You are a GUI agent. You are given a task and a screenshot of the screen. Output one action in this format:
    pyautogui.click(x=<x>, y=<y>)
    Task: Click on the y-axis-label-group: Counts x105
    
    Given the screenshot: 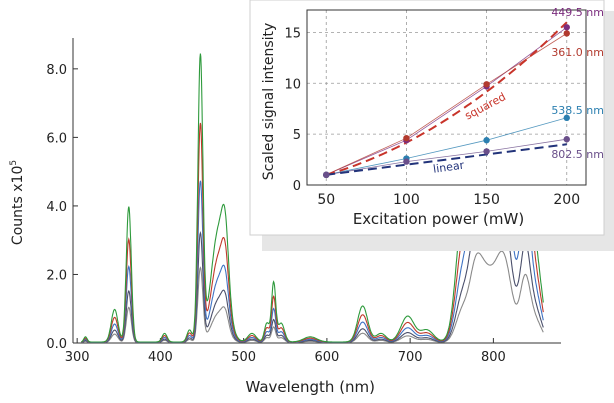 What is the action you would take?
    pyautogui.click(x=17, y=202)
    